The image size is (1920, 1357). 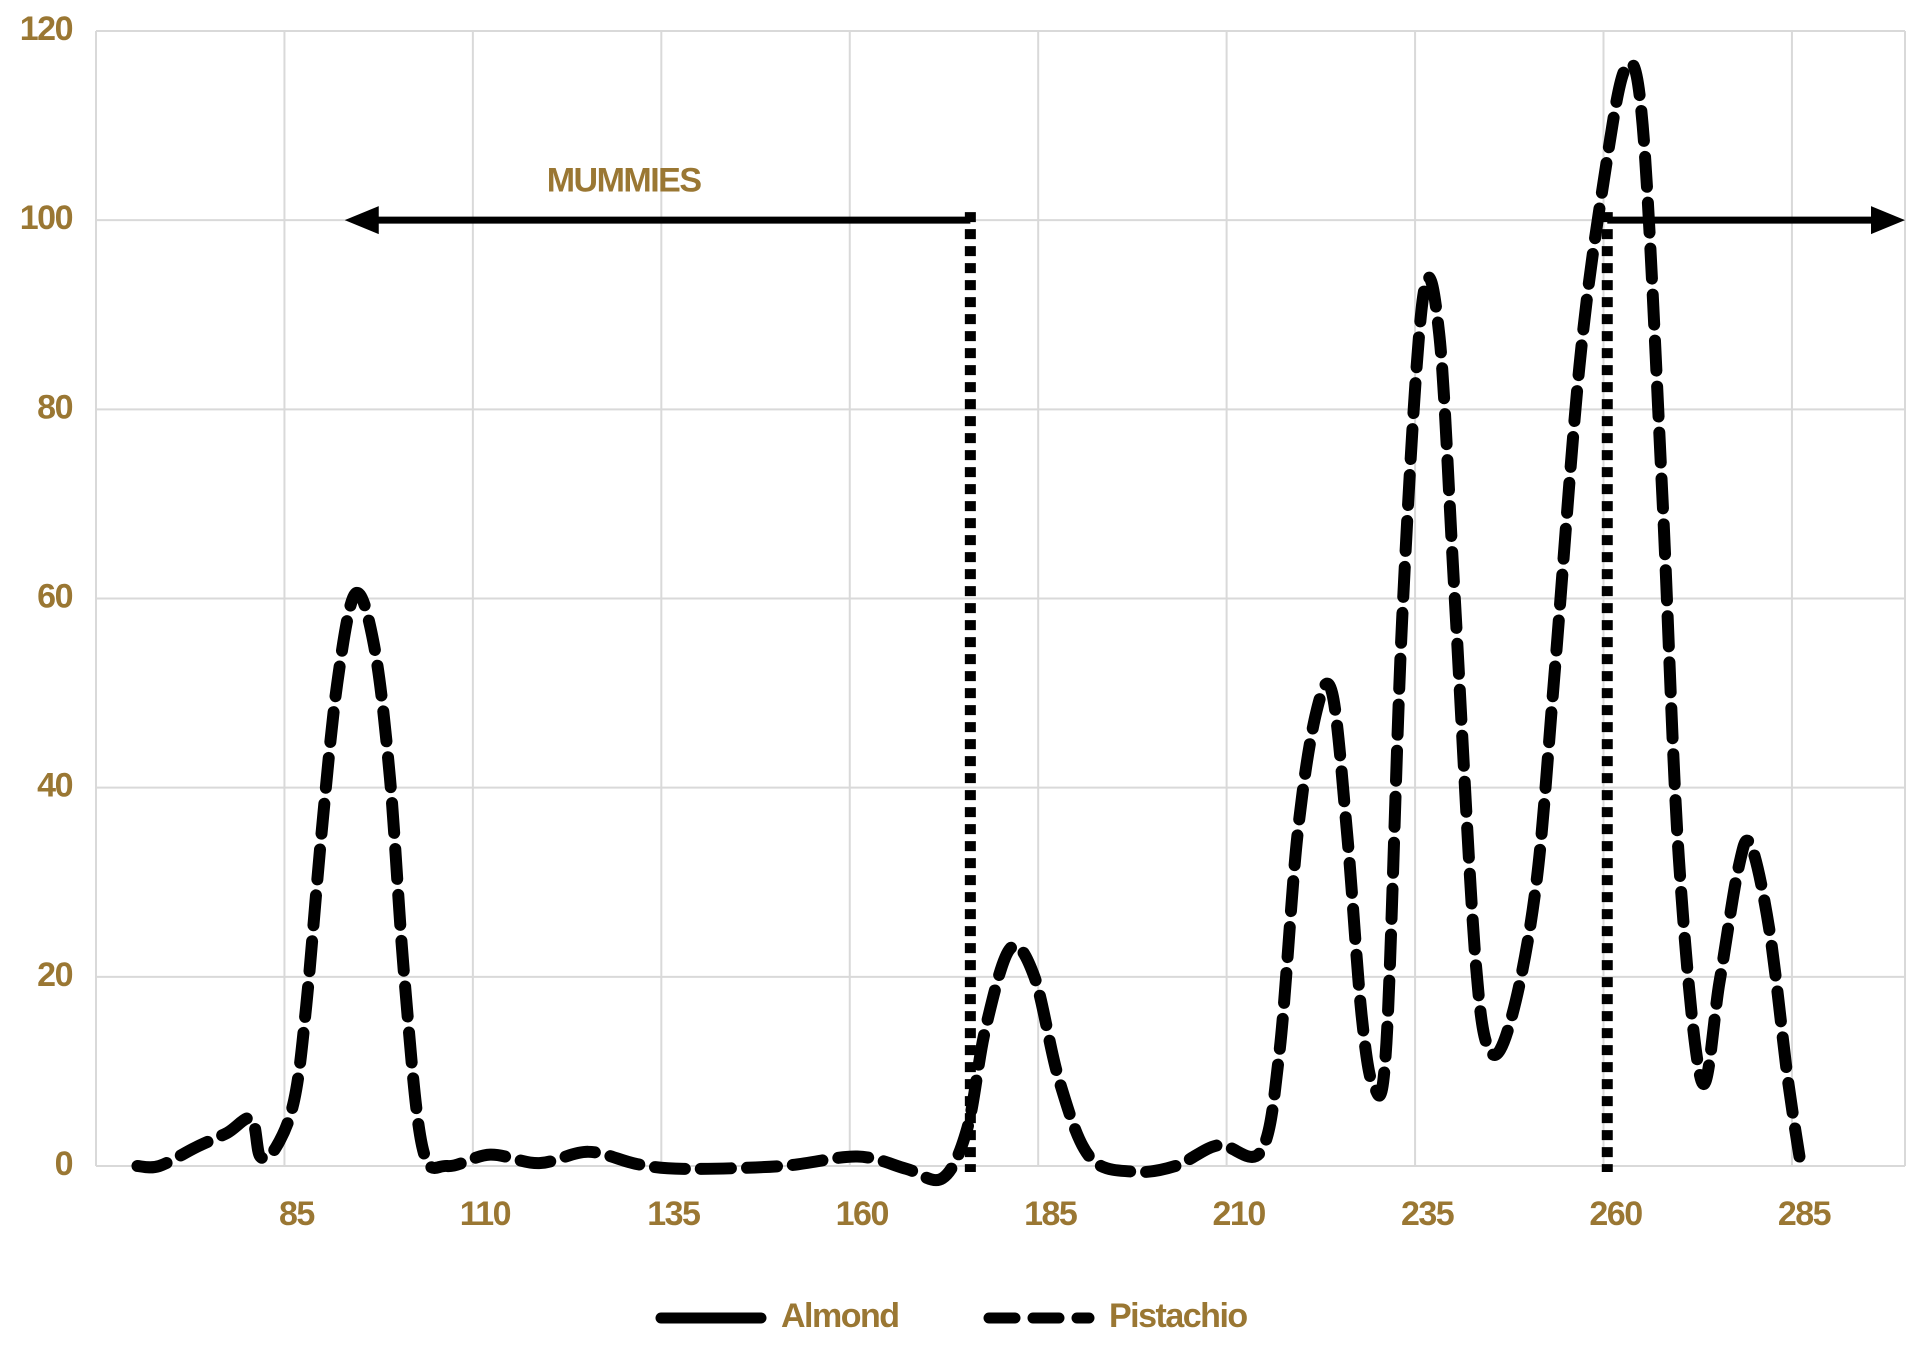 I want to click on y-tick-label: 60, so click(x=54, y=596).